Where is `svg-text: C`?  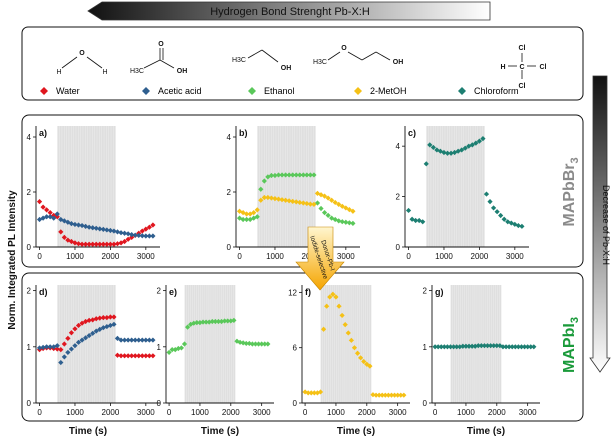 svg-text: C is located at coordinates (521, 67).